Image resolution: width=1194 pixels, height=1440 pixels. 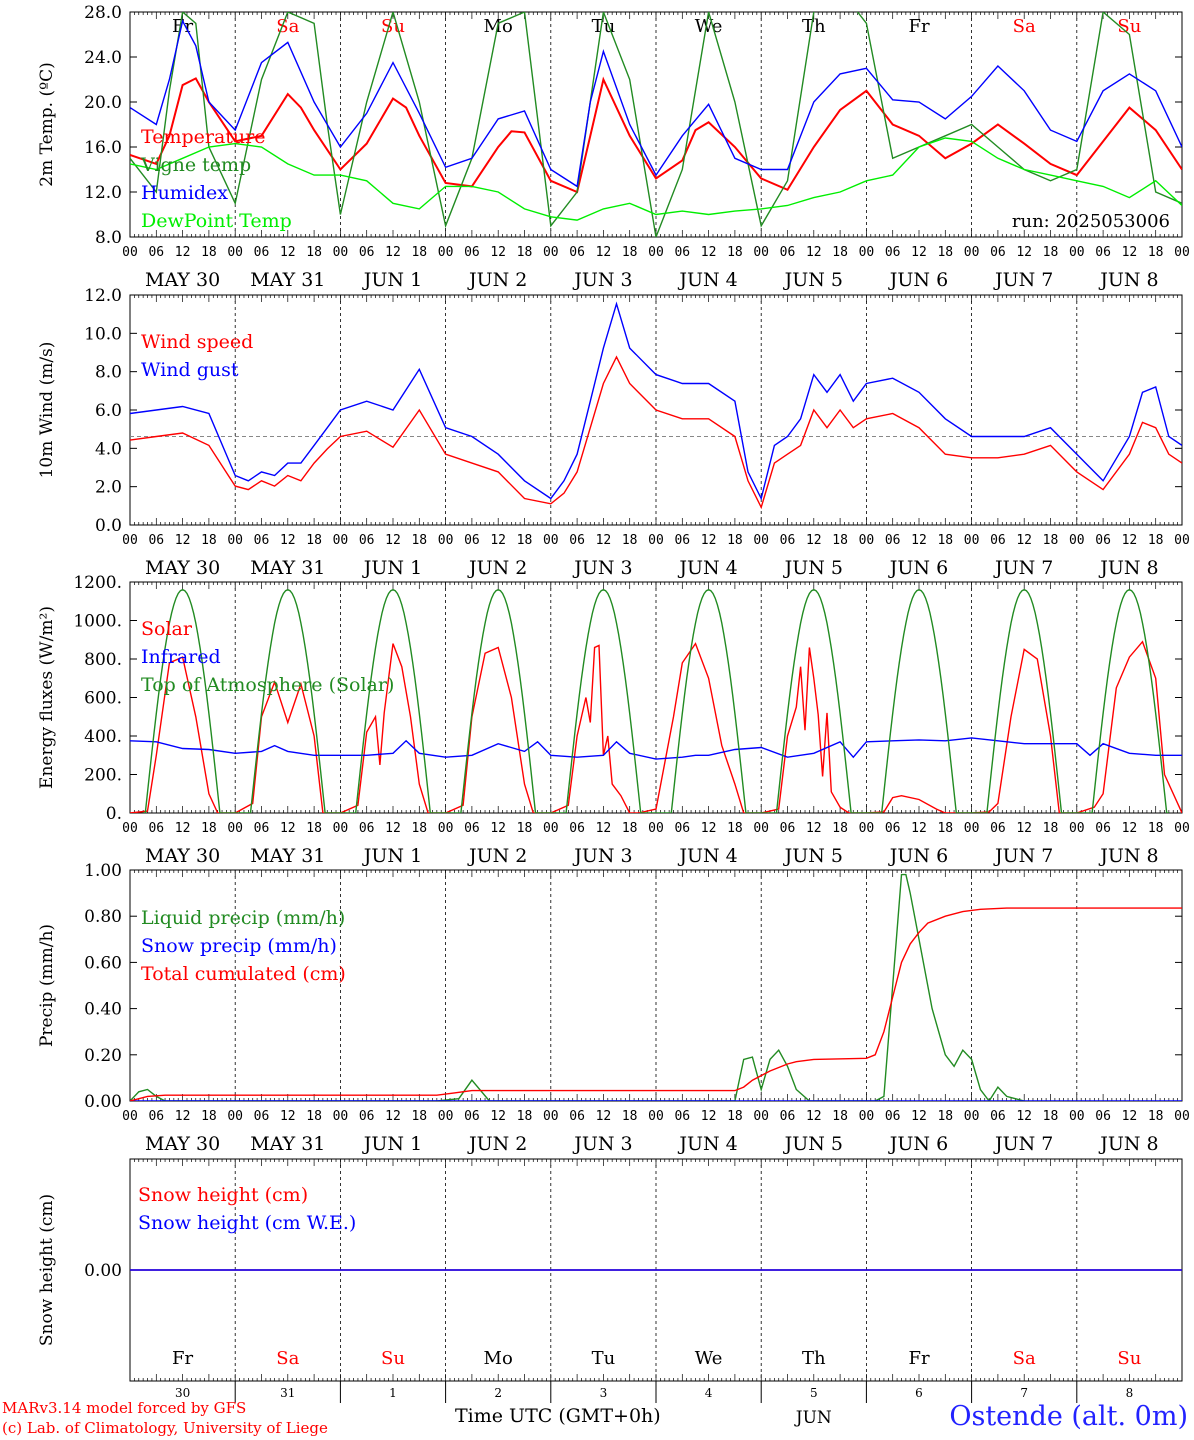 I want to click on day-number: 31, so click(x=287, y=1393).